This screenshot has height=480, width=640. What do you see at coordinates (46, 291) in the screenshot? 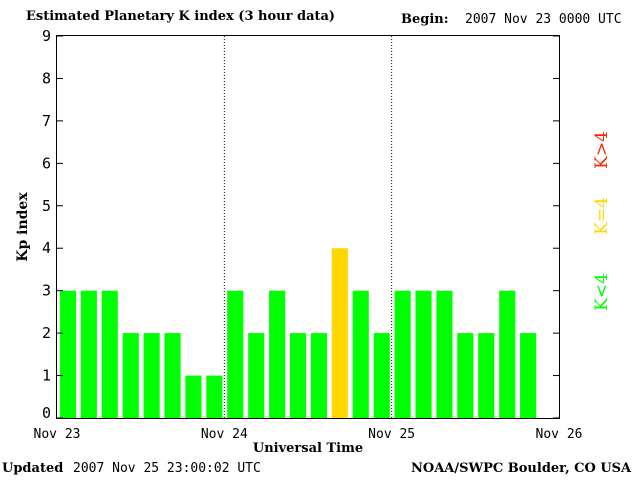
I see `y-tick-label: 3` at bounding box center [46, 291].